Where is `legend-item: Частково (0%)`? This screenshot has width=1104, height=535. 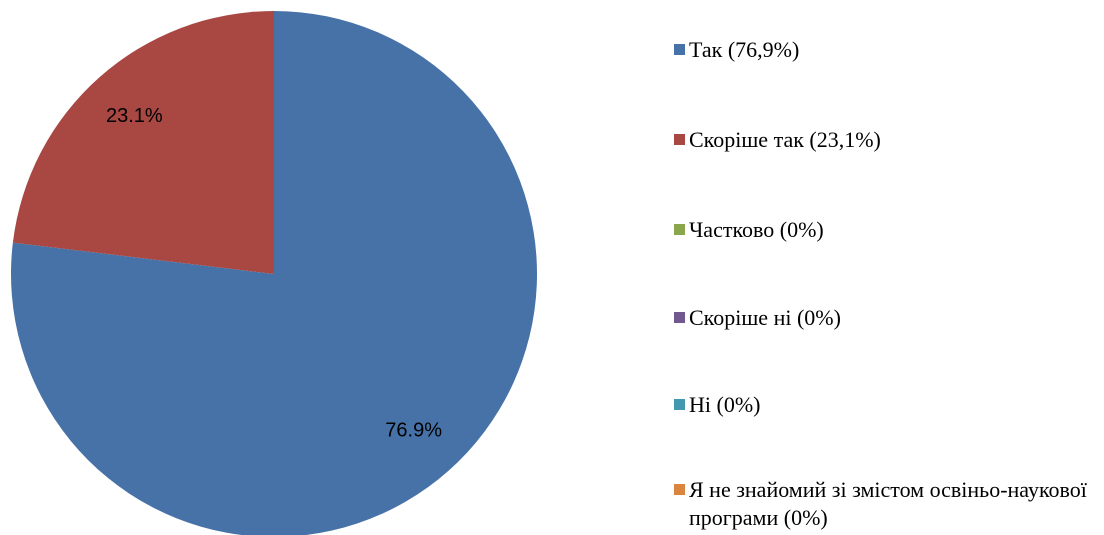
legend-item: Частково (0%) is located at coordinates (886, 230).